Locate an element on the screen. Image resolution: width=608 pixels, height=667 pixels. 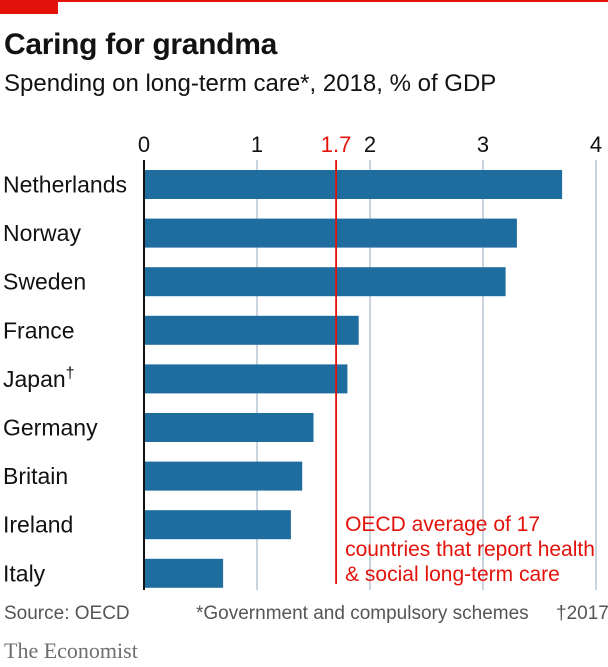
x-tick-label-1: 1 is located at coordinates (257, 144).